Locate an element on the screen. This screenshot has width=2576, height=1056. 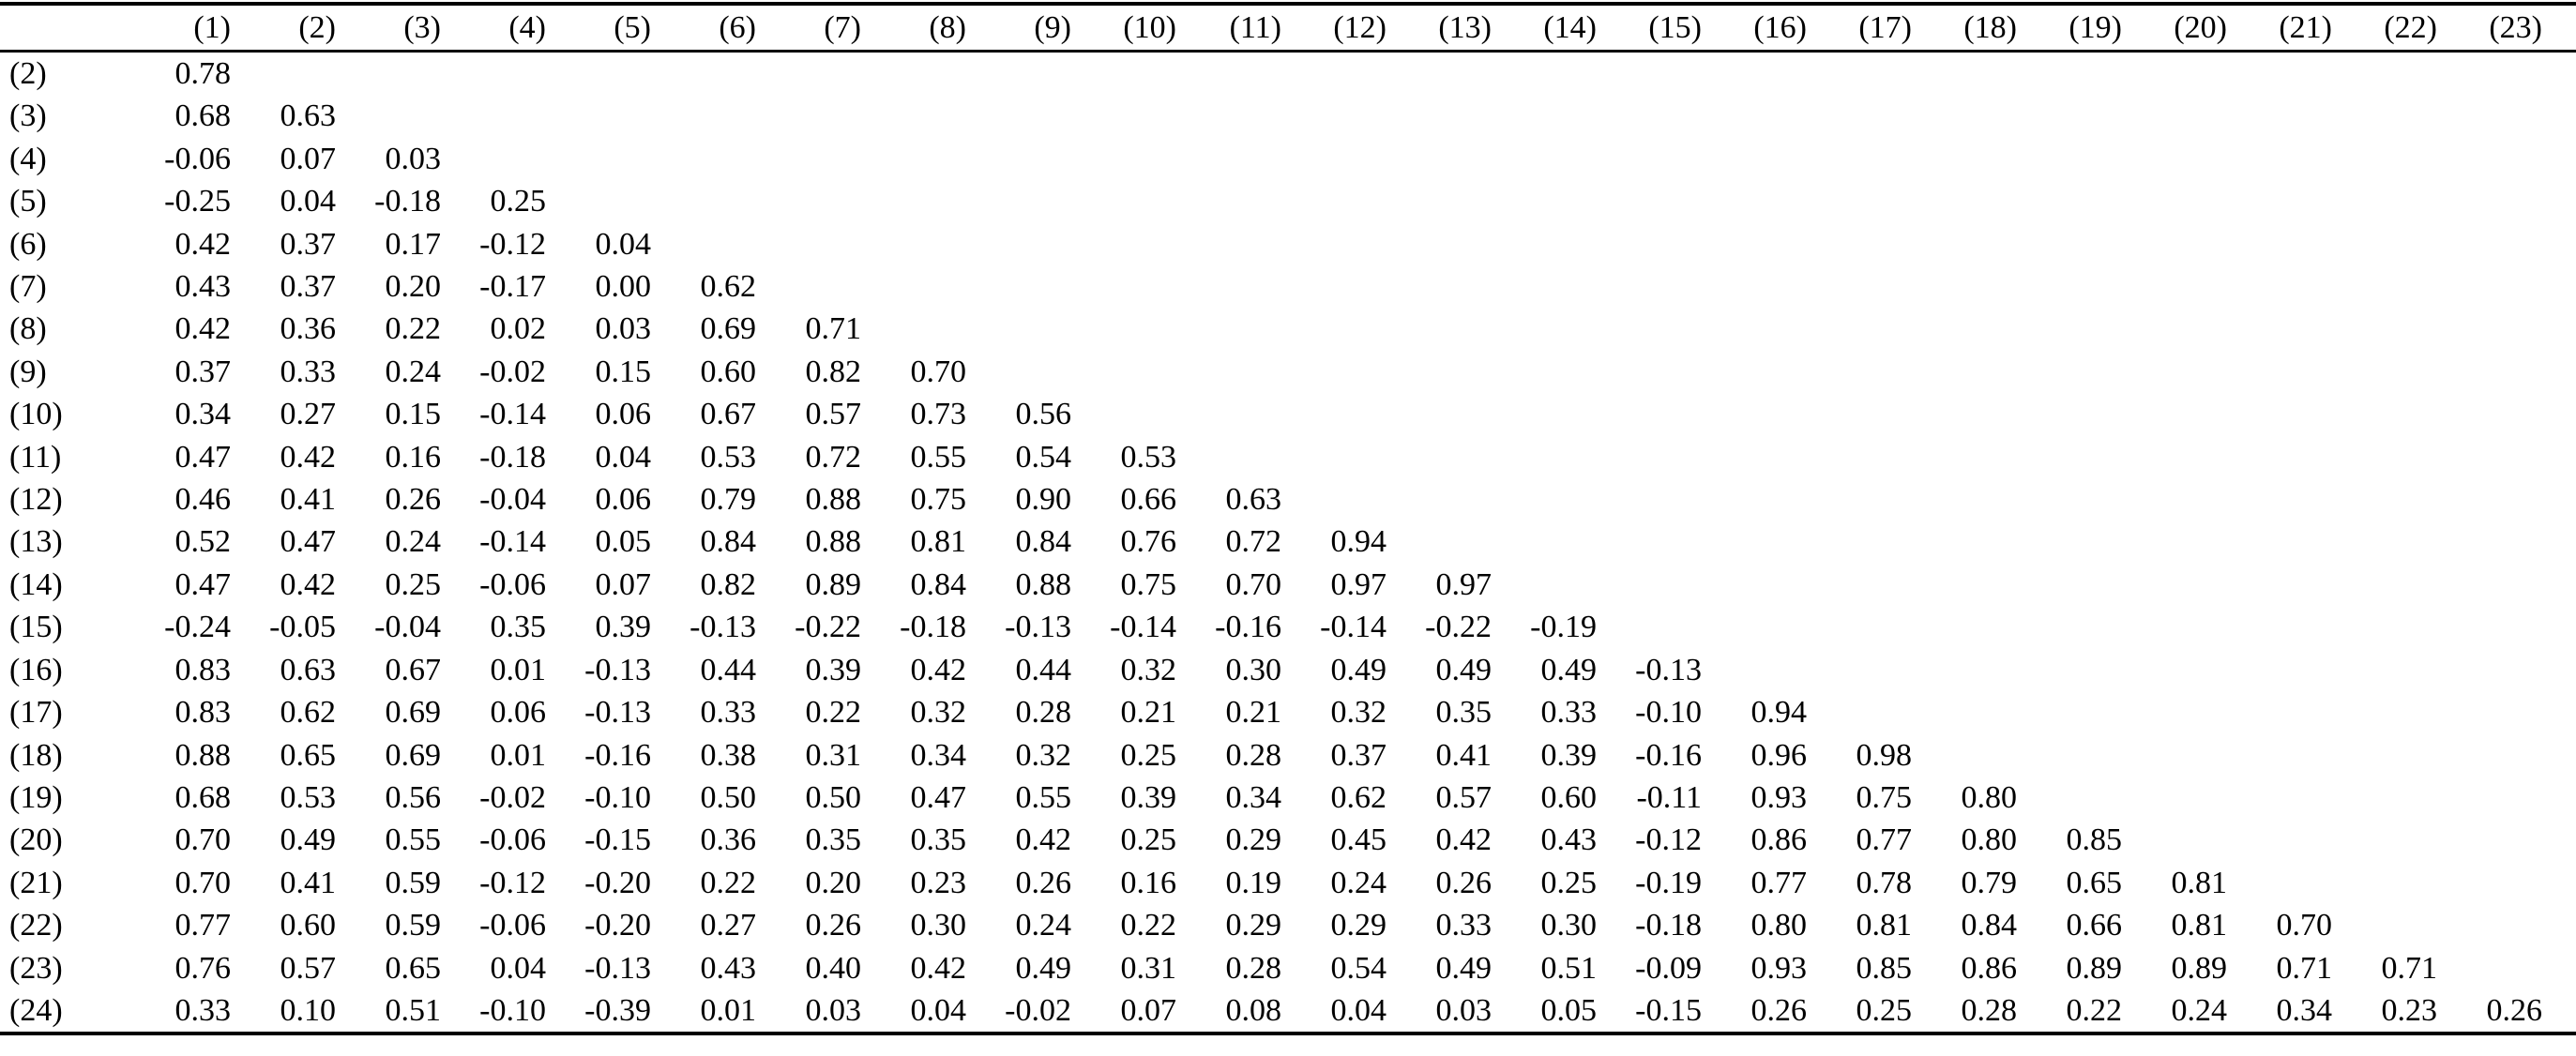
matrix-cell: 0.70 is located at coordinates (2304, 926).